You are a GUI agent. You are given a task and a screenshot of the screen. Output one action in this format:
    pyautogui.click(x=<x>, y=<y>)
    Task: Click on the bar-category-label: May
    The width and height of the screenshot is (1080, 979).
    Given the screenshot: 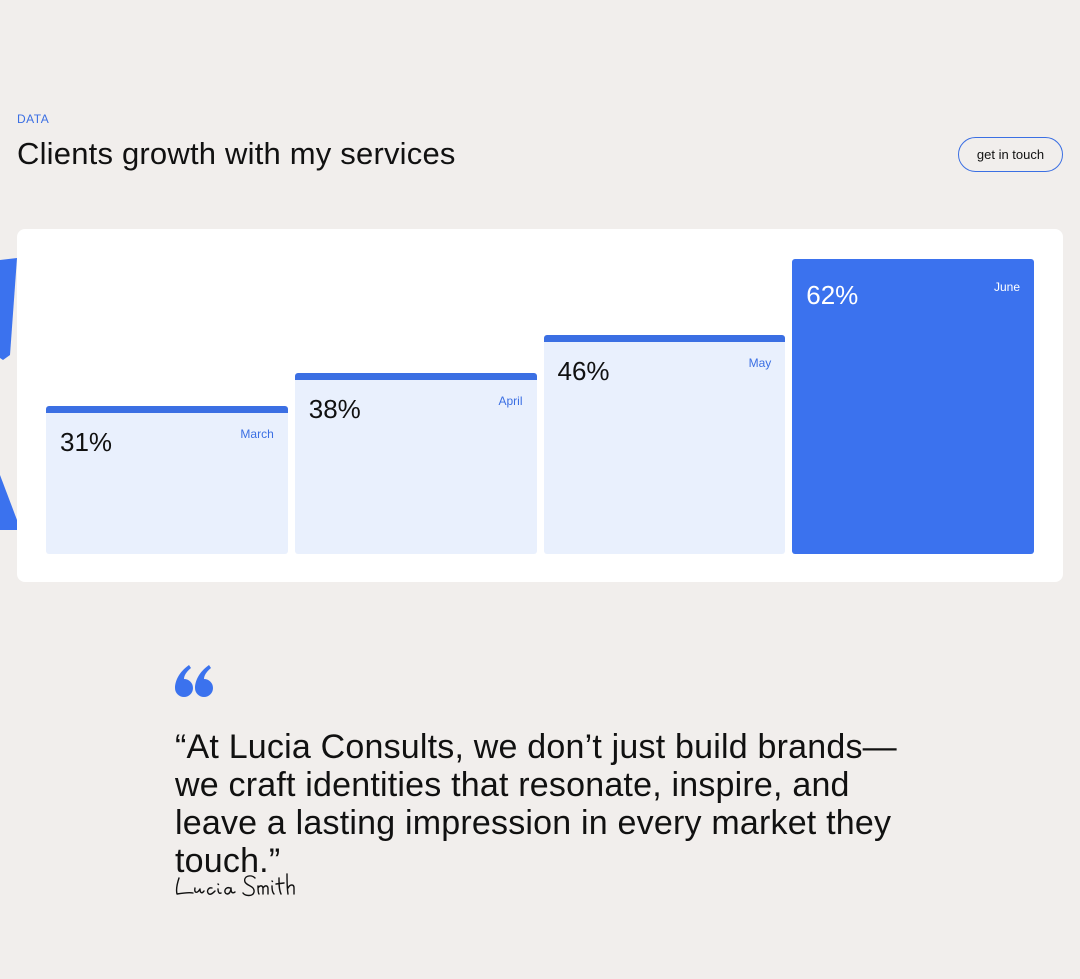 What is the action you would take?
    pyautogui.click(x=760, y=363)
    